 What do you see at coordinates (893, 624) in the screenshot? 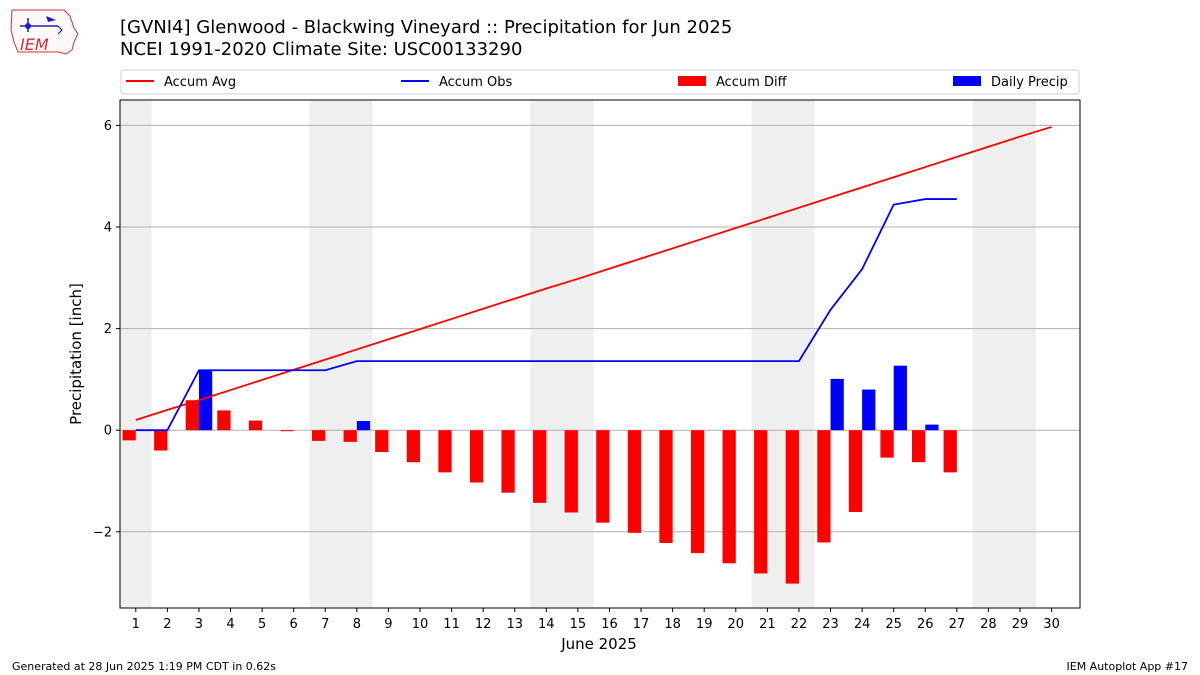
I see `x-tick-label: 25` at bounding box center [893, 624].